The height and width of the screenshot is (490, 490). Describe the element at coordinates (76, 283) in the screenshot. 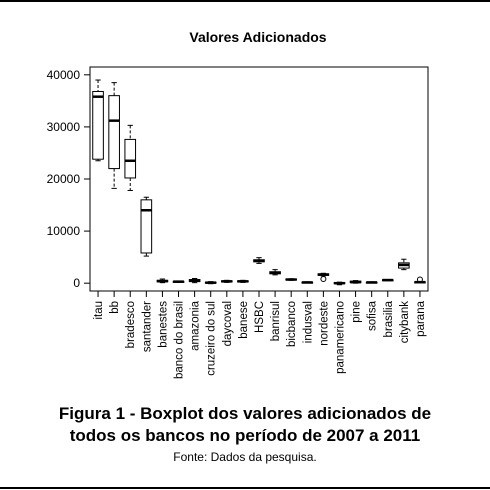

I see `y-tick-label: 0` at that location.